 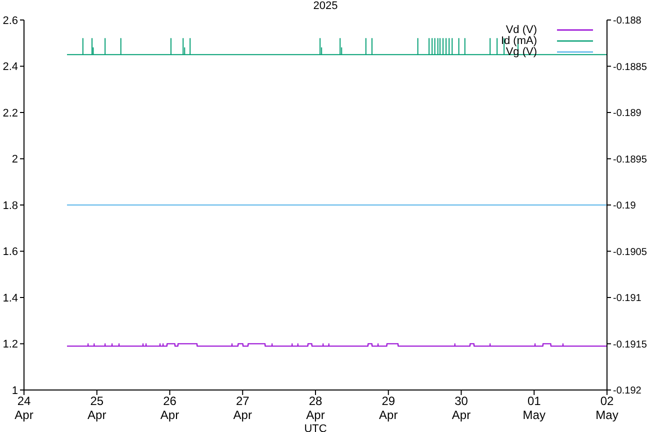 I want to click on x-tick-label: 26 Apr, so click(x=170, y=408).